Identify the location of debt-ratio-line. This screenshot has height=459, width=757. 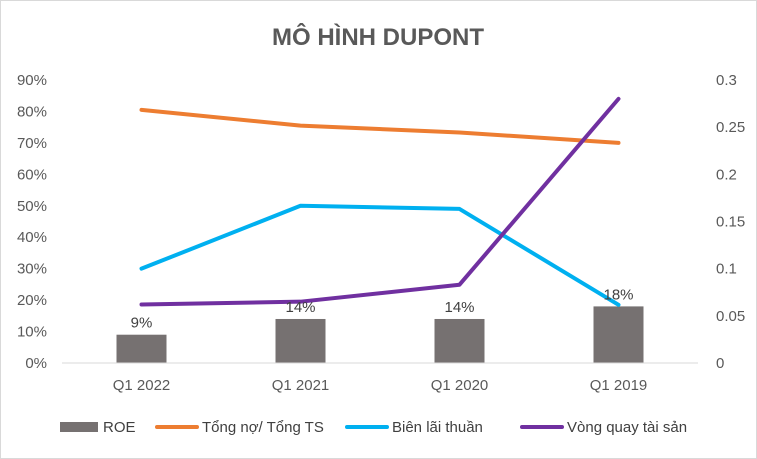
(380, 126).